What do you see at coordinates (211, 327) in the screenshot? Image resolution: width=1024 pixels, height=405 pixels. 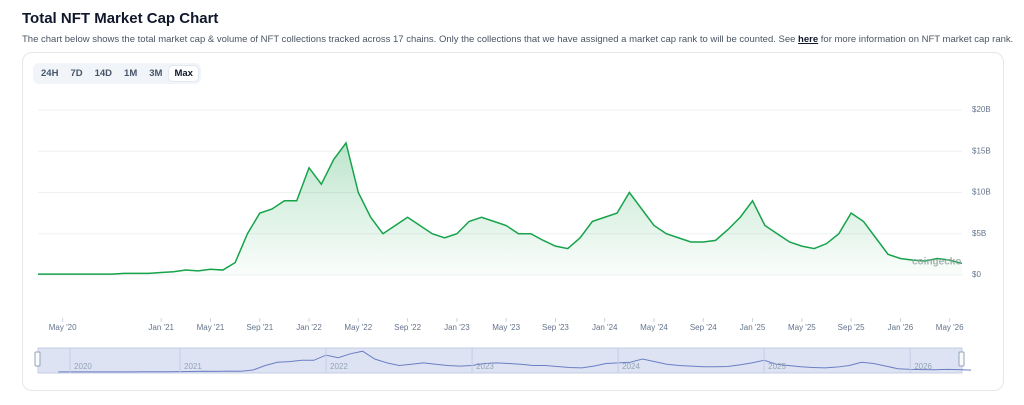 I see `x-tick-label: May '21` at bounding box center [211, 327].